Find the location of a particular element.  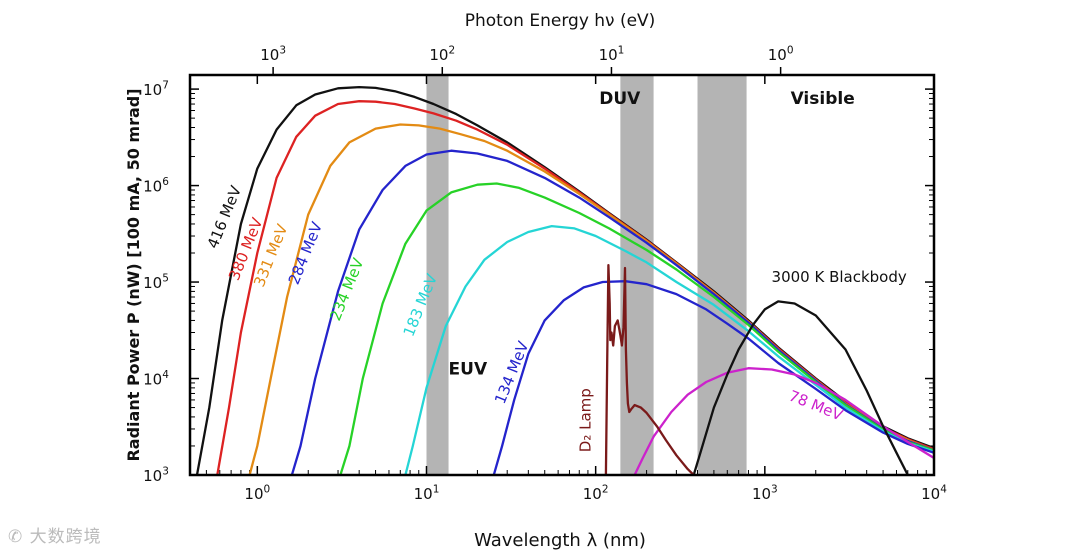

x-tick-label: 10² is located at coordinates (596, 493).